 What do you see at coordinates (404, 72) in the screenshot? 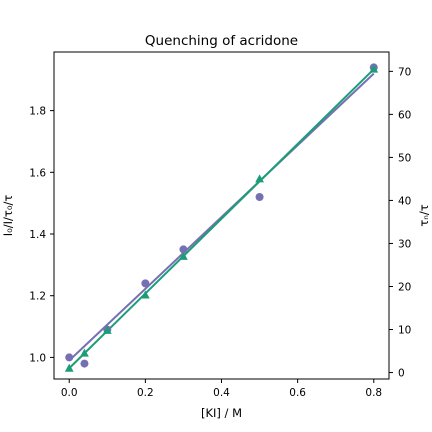
I see `y-right-tick-label: 70` at bounding box center [404, 72].